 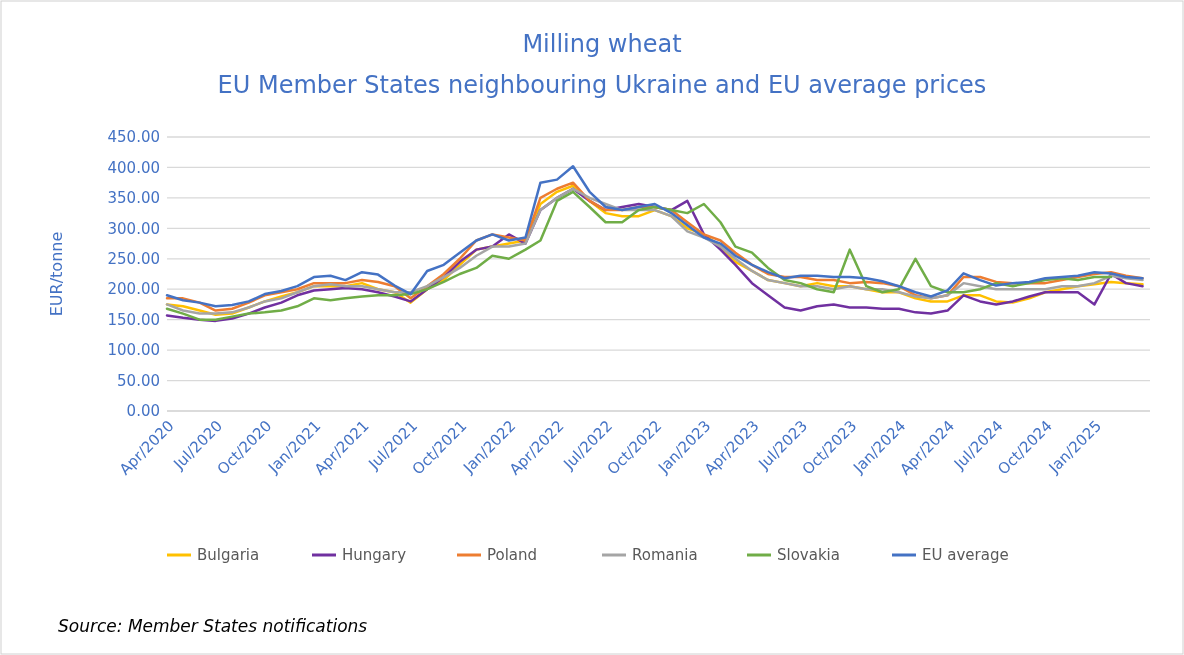 I want to click on y-tick-label: 300.00, so click(x=133, y=228).